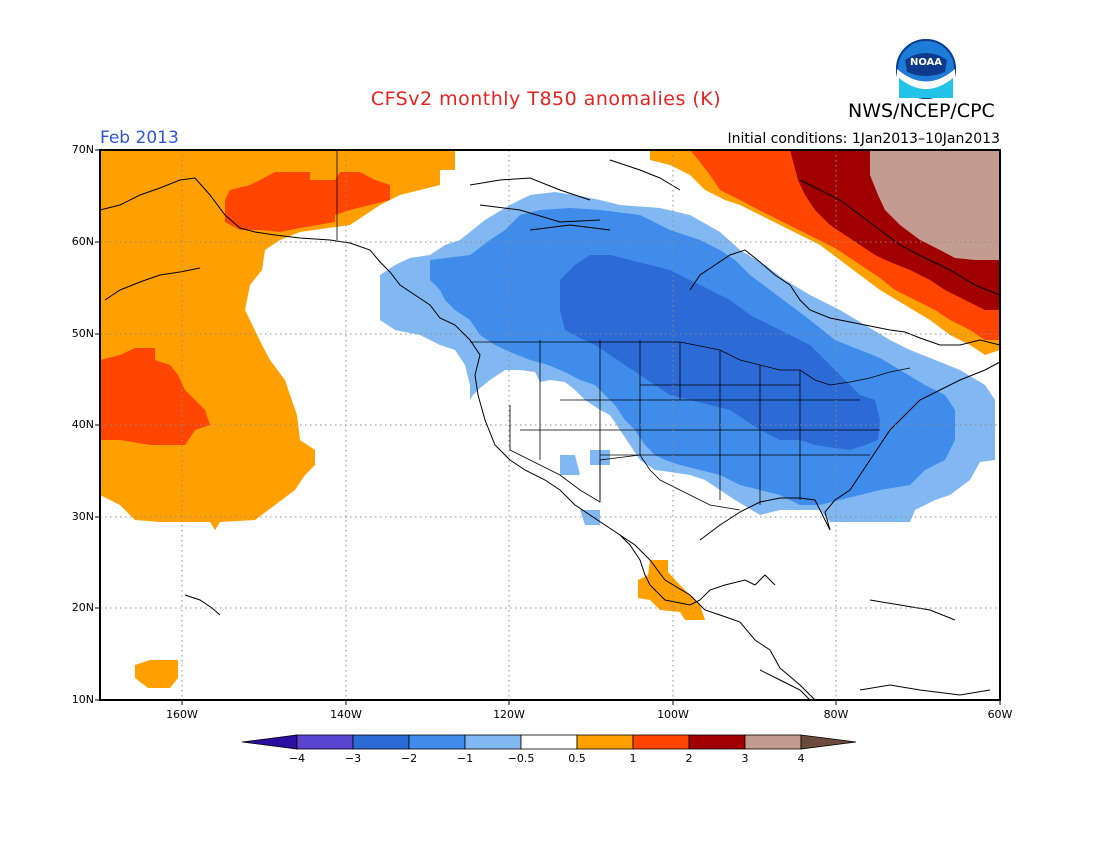 This screenshot has height=850, width=1100. I want to click on colorbar, so click(549, 742).